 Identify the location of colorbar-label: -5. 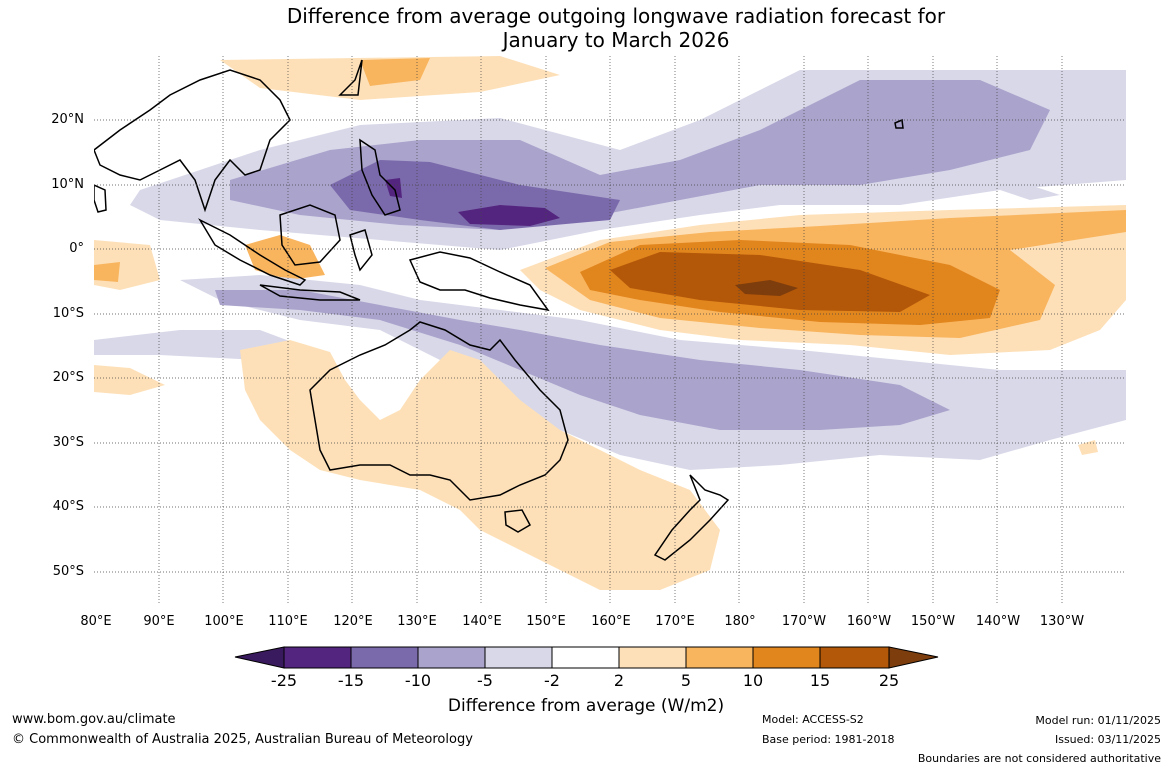
(485, 680).